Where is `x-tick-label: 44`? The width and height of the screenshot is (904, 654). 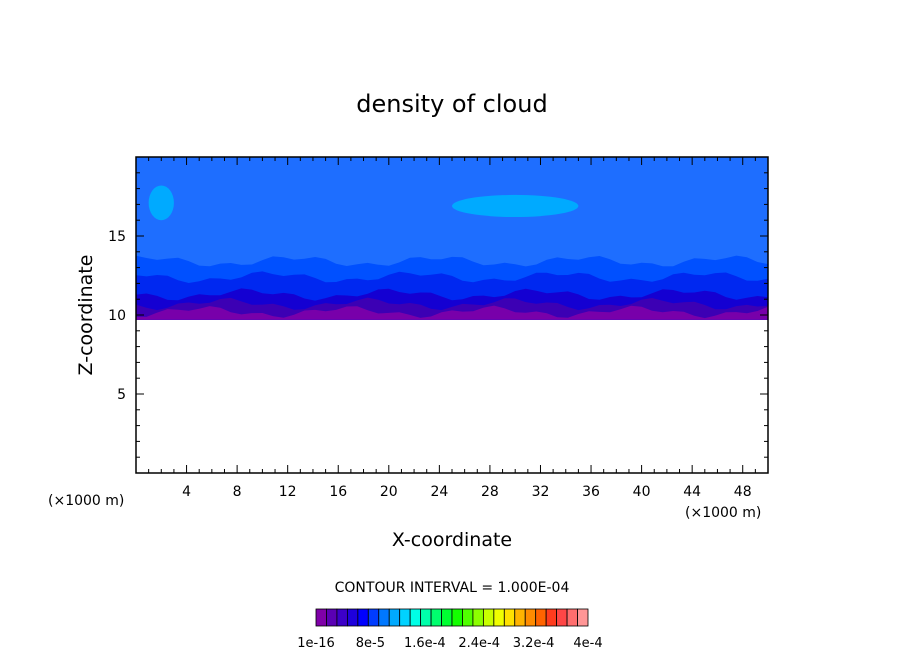
x-tick-label: 44 is located at coordinates (692, 492).